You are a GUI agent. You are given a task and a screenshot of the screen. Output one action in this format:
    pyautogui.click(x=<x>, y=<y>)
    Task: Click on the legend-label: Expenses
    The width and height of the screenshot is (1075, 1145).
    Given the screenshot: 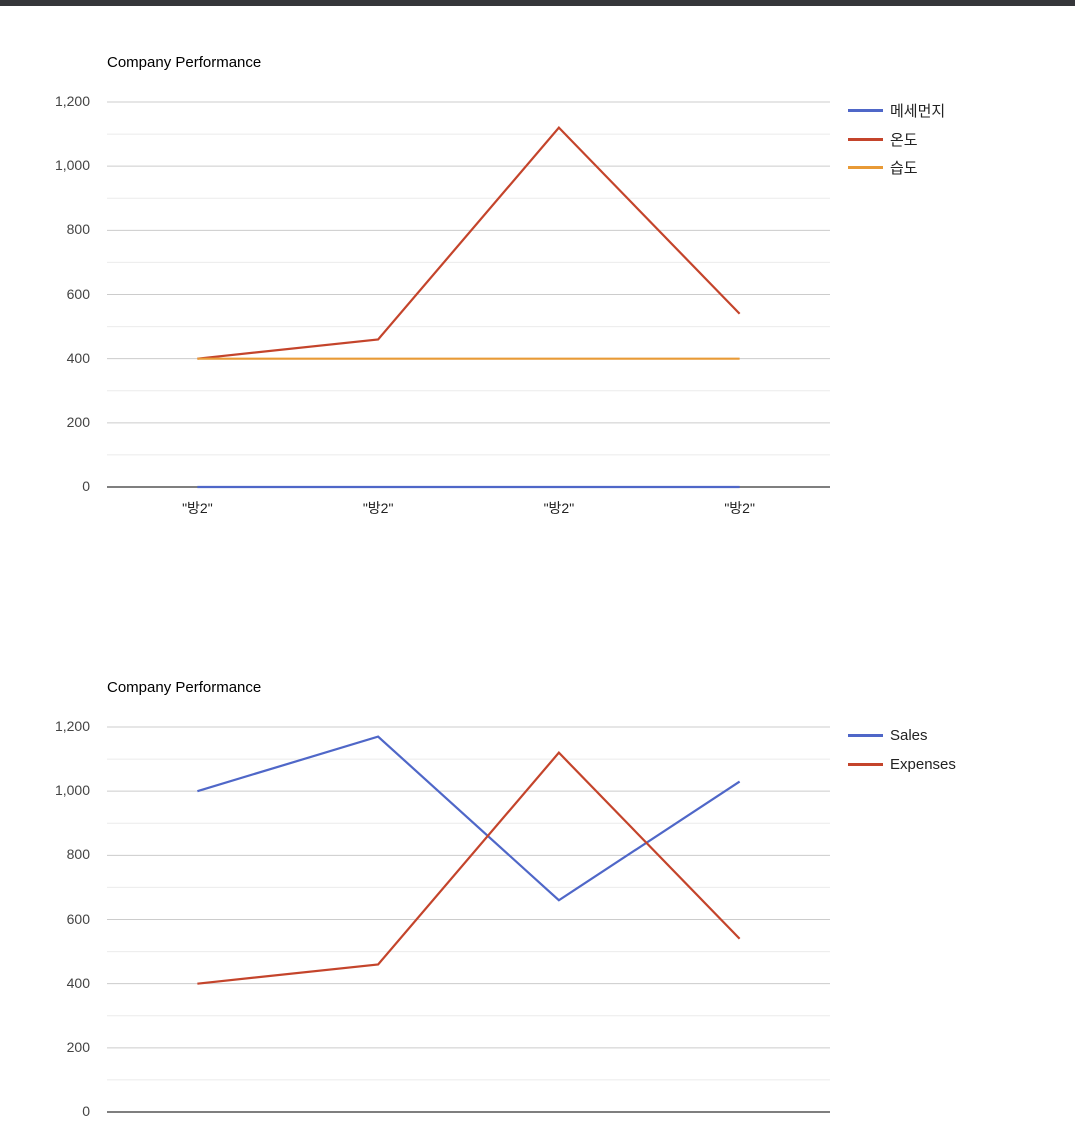 What is the action you would take?
    pyautogui.click(x=923, y=764)
    